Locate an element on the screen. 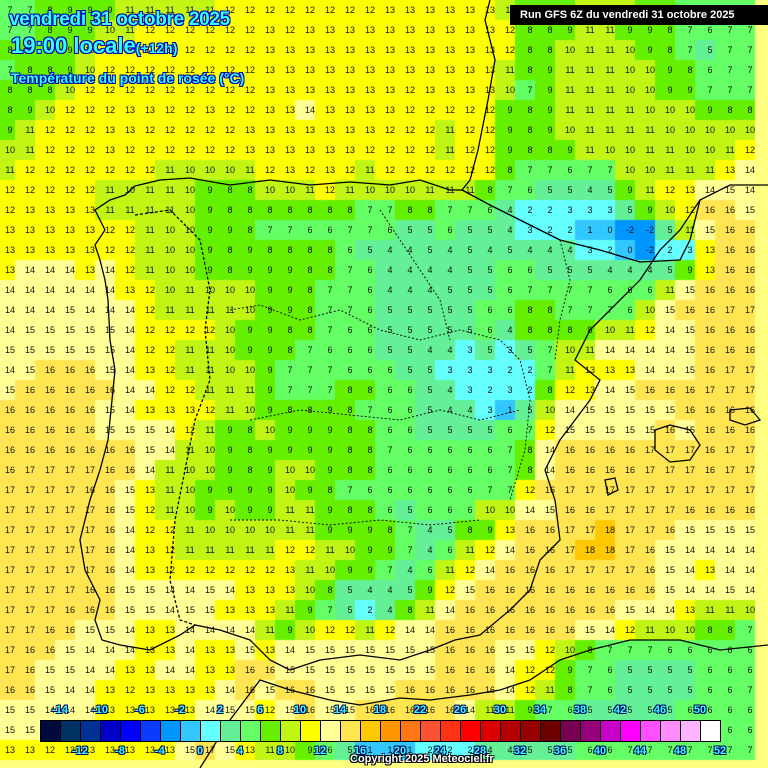 The height and width of the screenshot is (768, 768). grid-value: 18 is located at coordinates (609, 550).